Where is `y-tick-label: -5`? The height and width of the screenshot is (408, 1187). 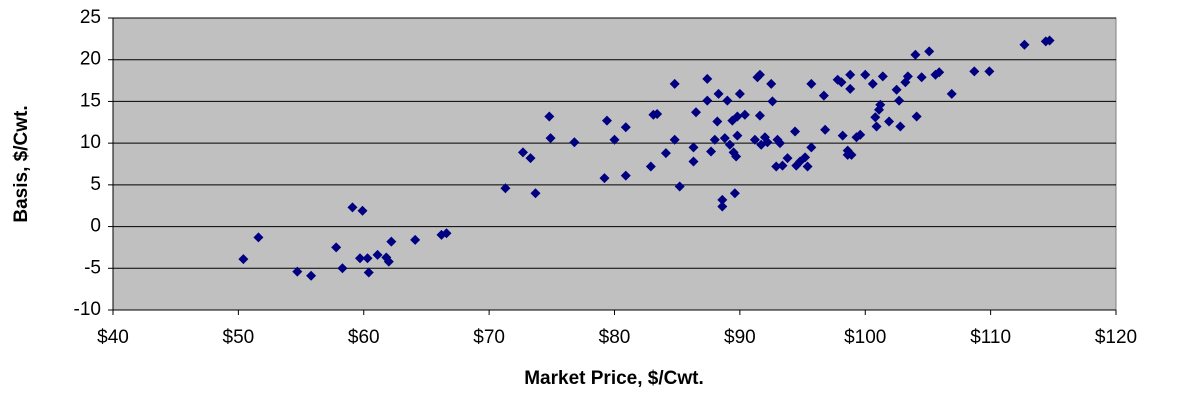 y-tick-label: -5 is located at coordinates (92, 267).